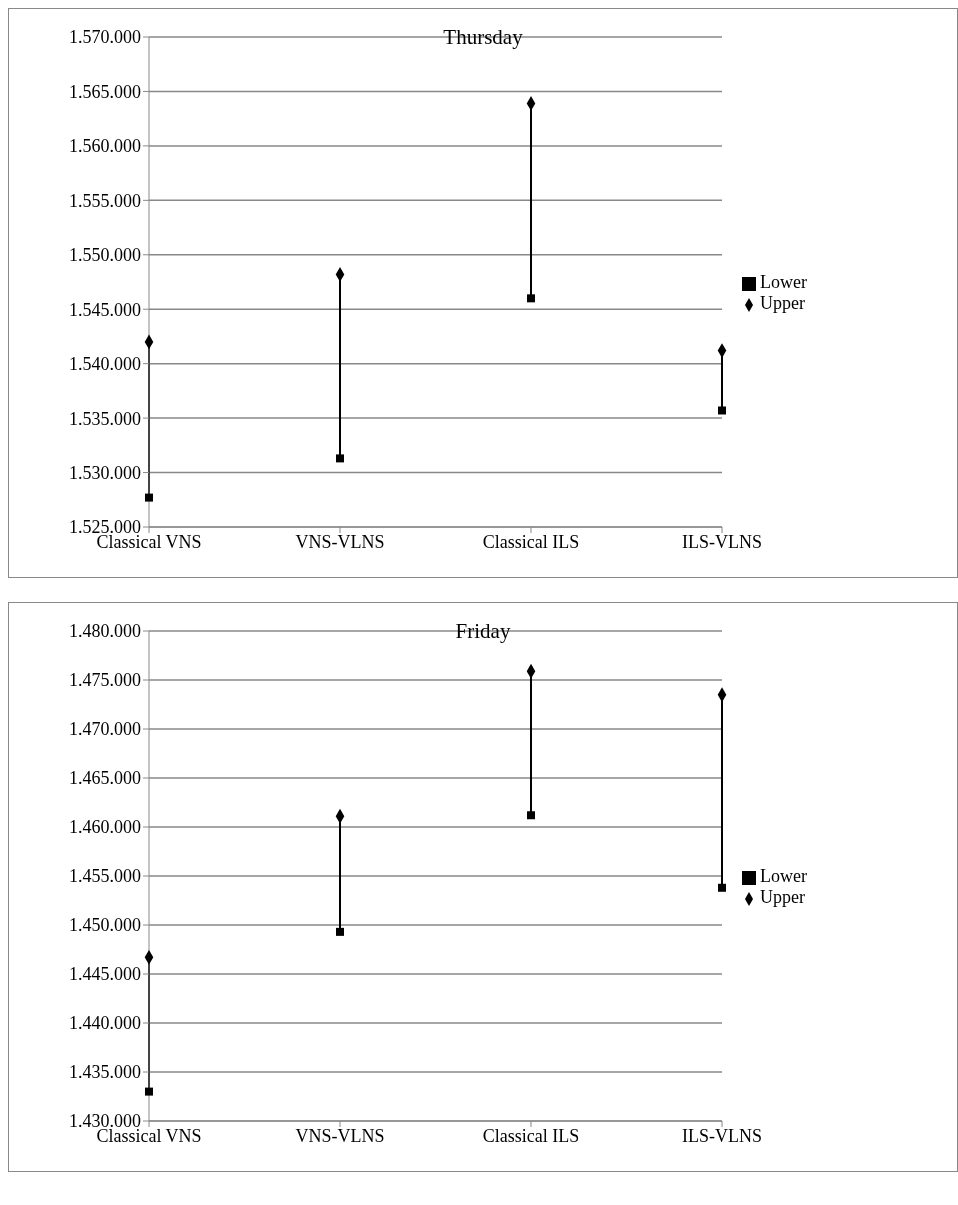  Describe the element at coordinates (105, 146) in the screenshot. I see `y-tick-label: 1.560.000` at that location.